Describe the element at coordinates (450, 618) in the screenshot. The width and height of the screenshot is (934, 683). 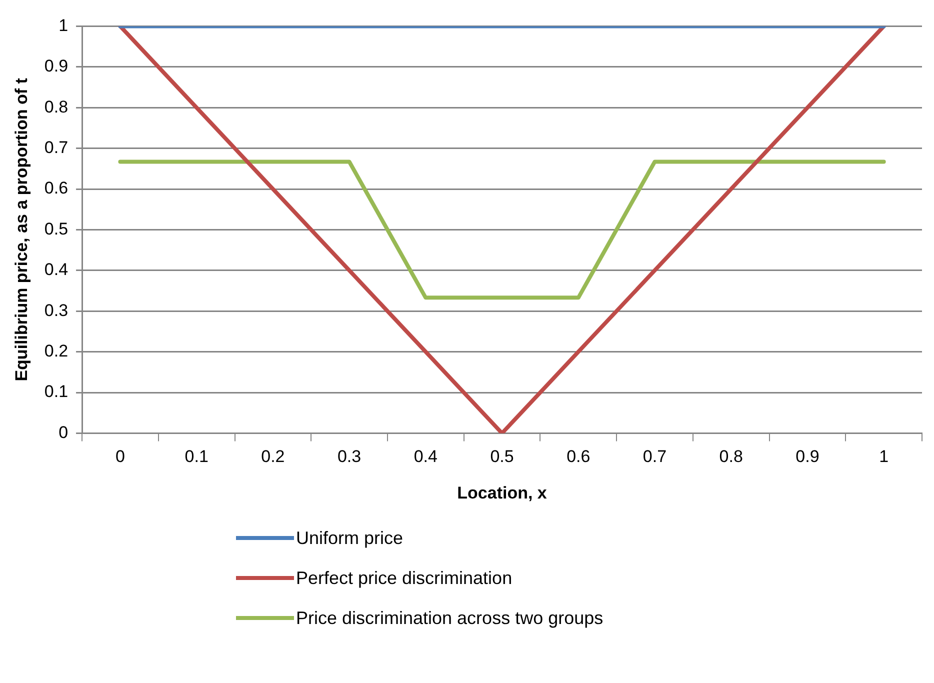
I see `legend-label: Price discrimination across two groups` at that location.